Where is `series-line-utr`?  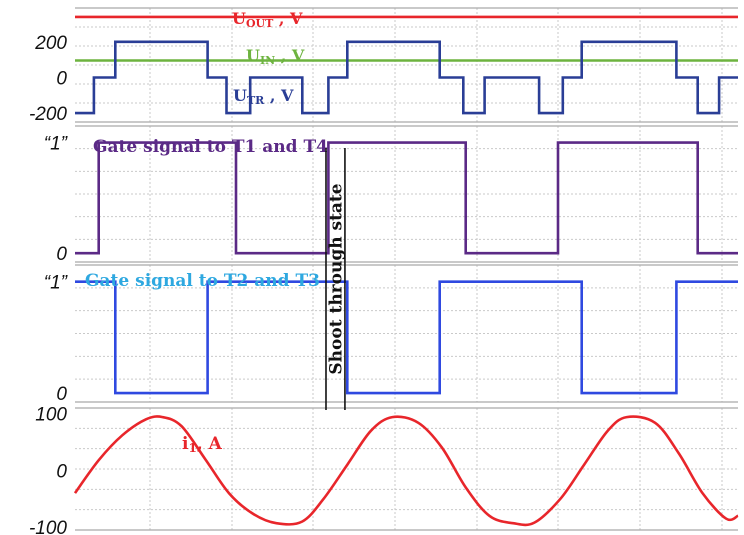 series-line-utr is located at coordinates (406, 77).